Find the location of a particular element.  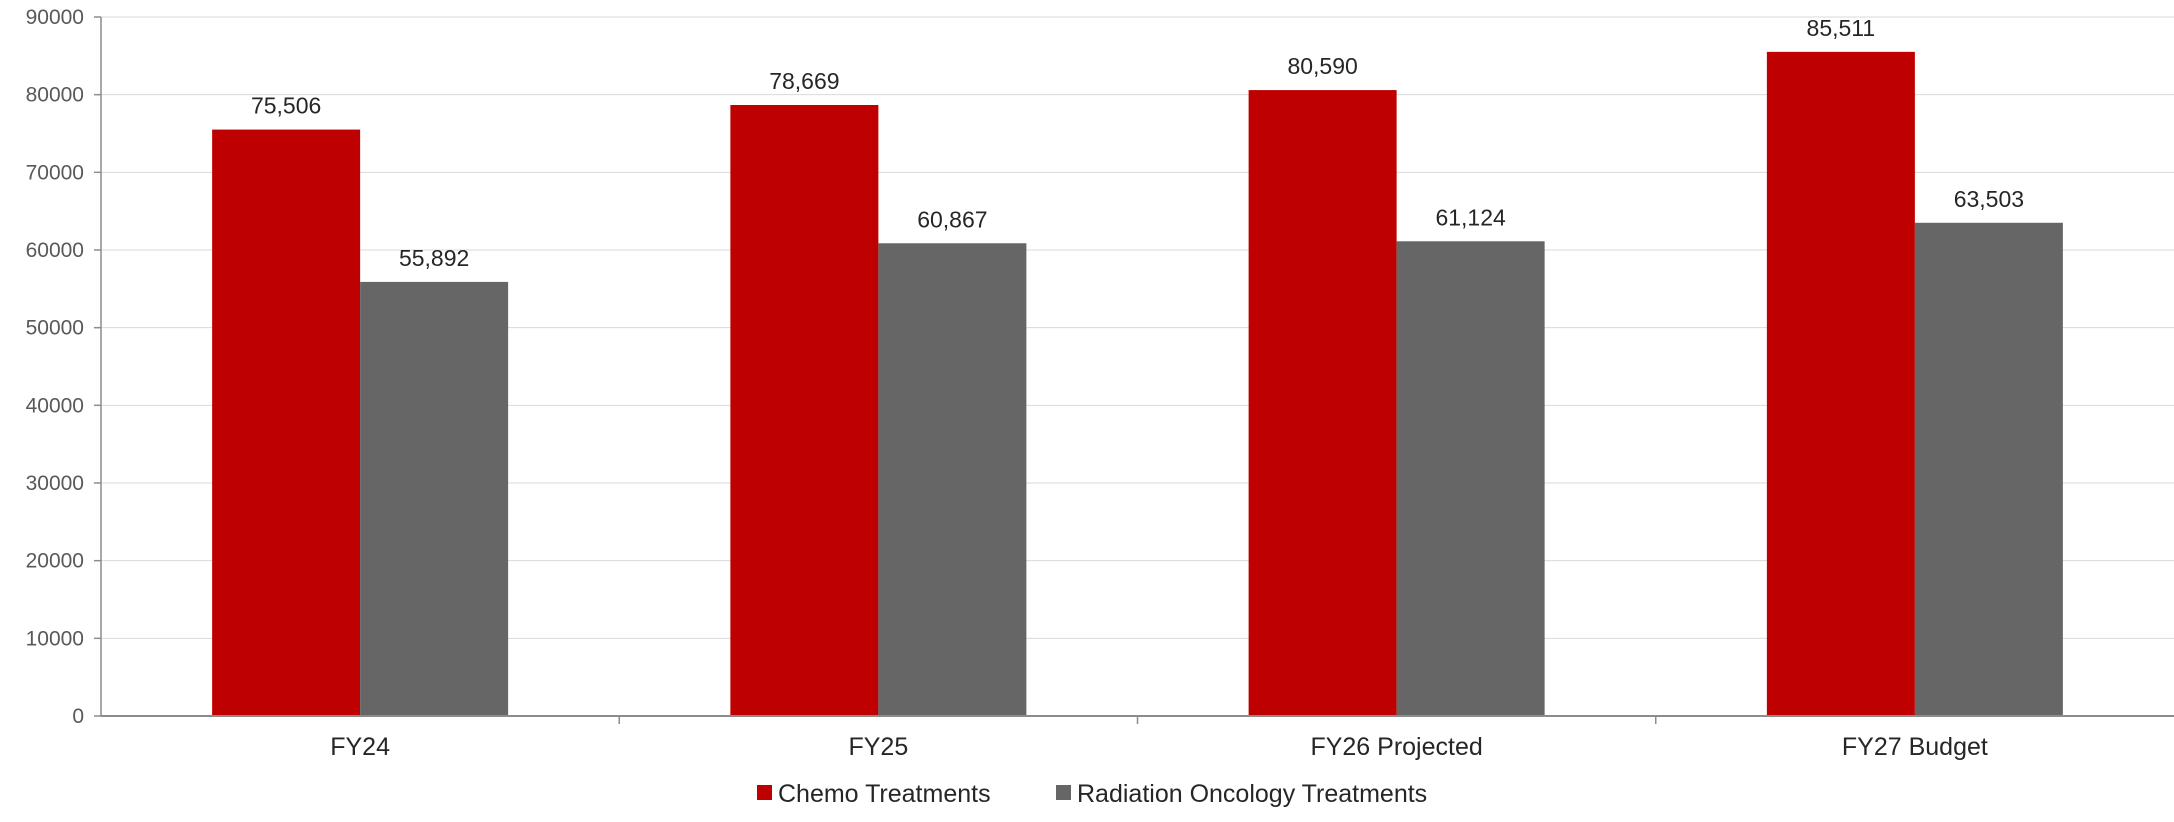

data-label: 85,511 is located at coordinates (1841, 28).